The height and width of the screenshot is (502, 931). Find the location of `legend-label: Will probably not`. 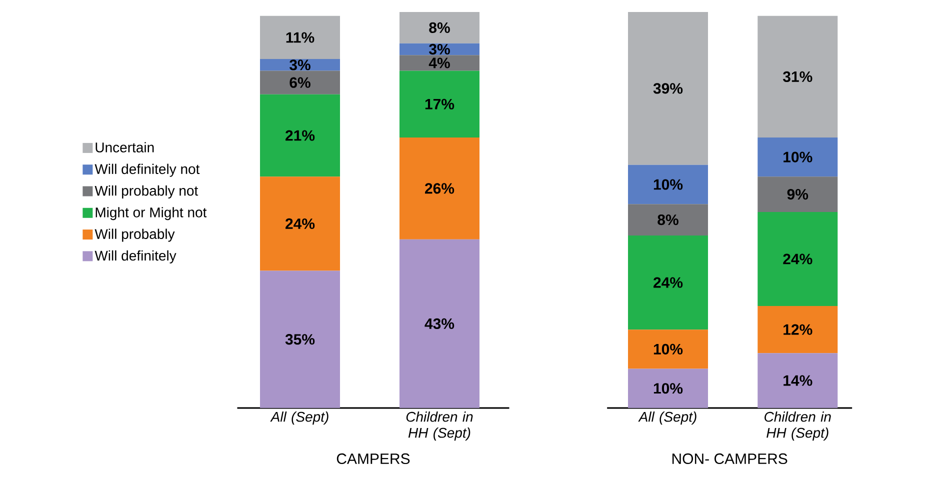

legend-label: Will probably not is located at coordinates (146, 191).